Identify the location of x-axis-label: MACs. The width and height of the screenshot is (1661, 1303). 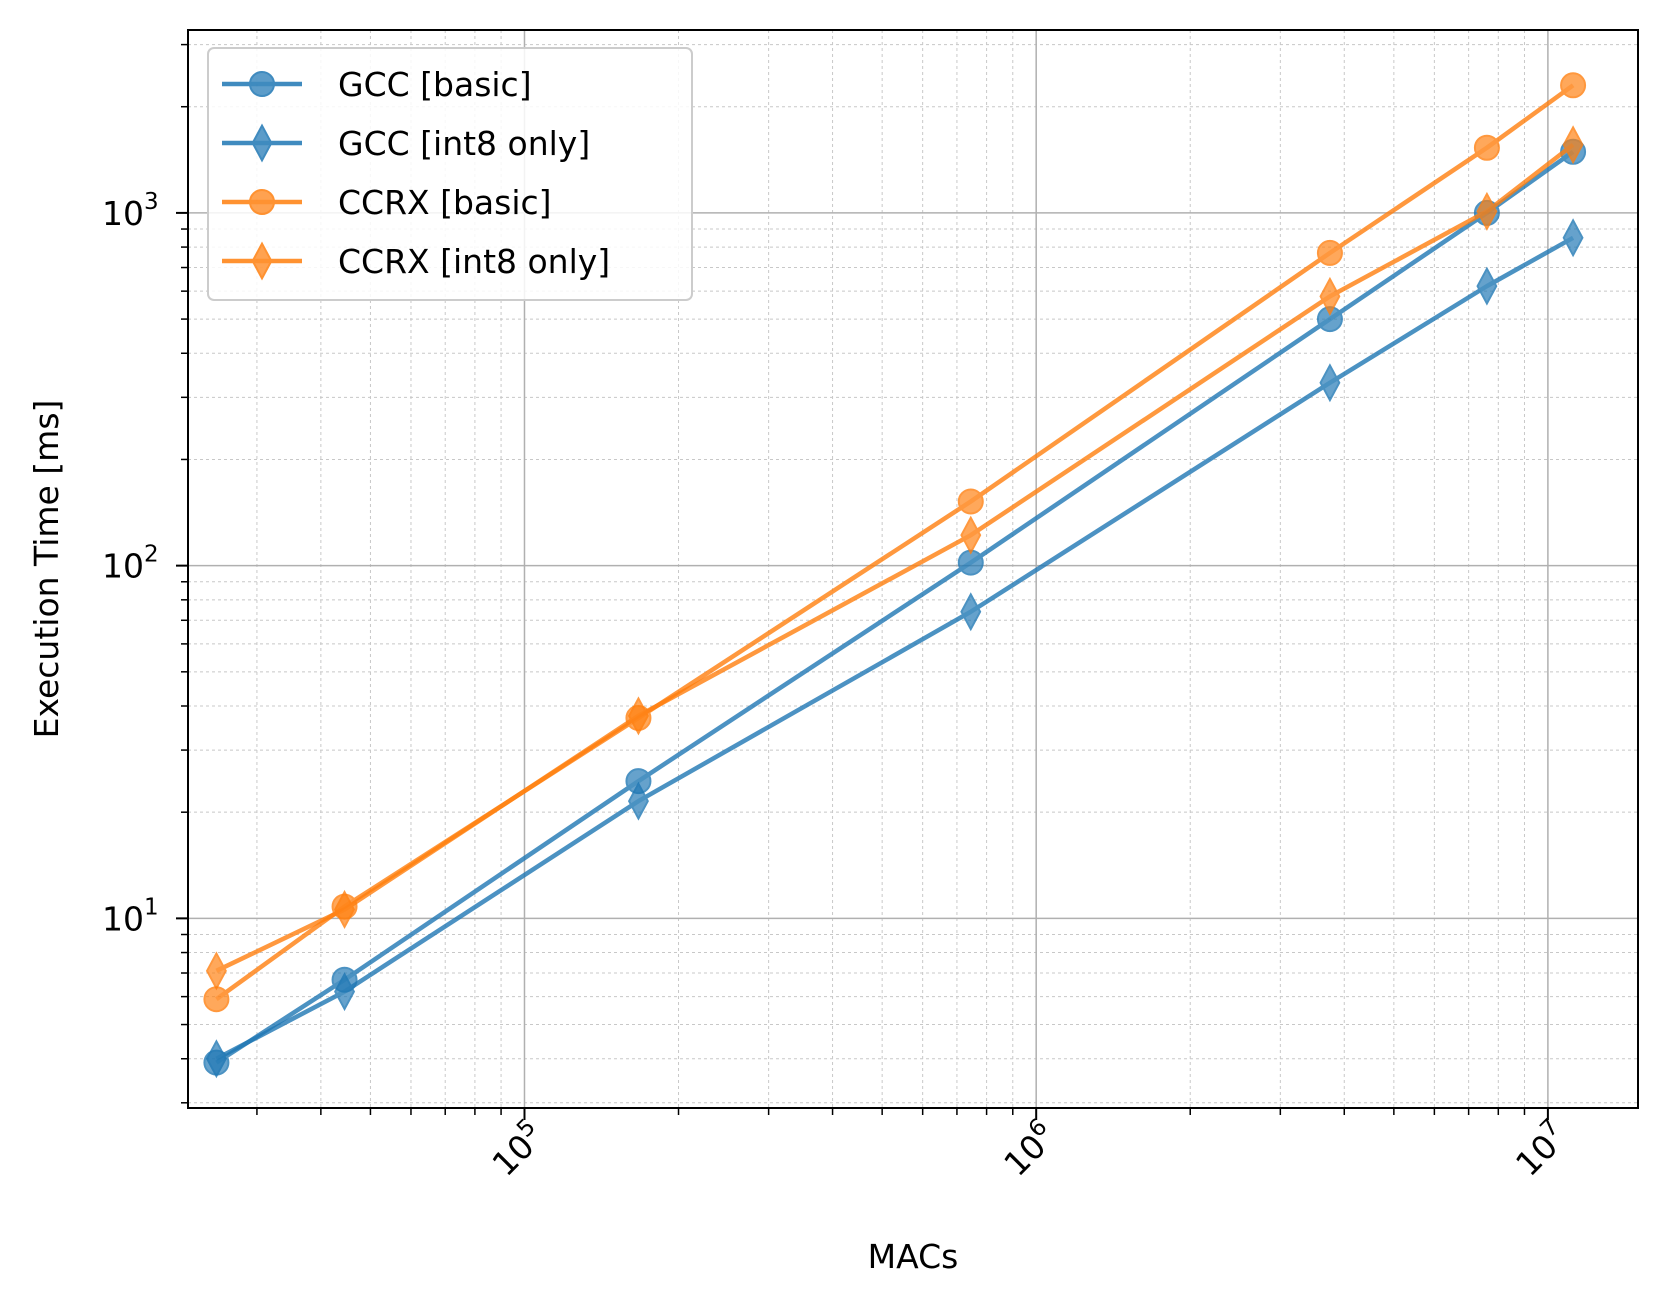
(913, 1256).